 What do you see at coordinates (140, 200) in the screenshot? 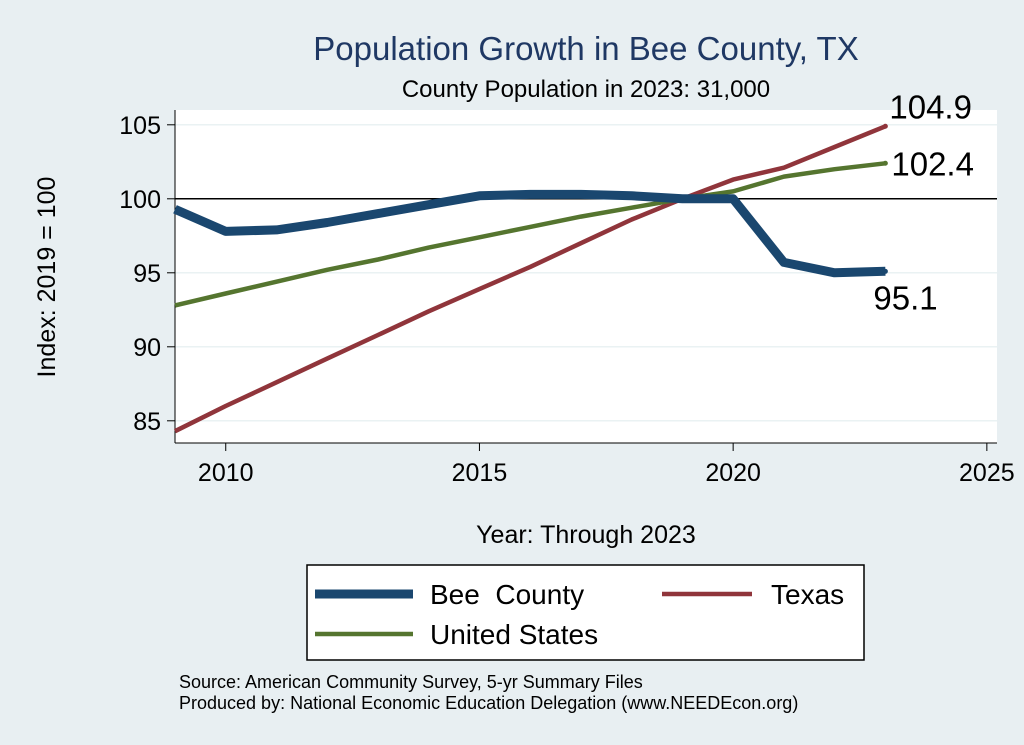
I see `y-tick-label-100: 100` at bounding box center [140, 200].